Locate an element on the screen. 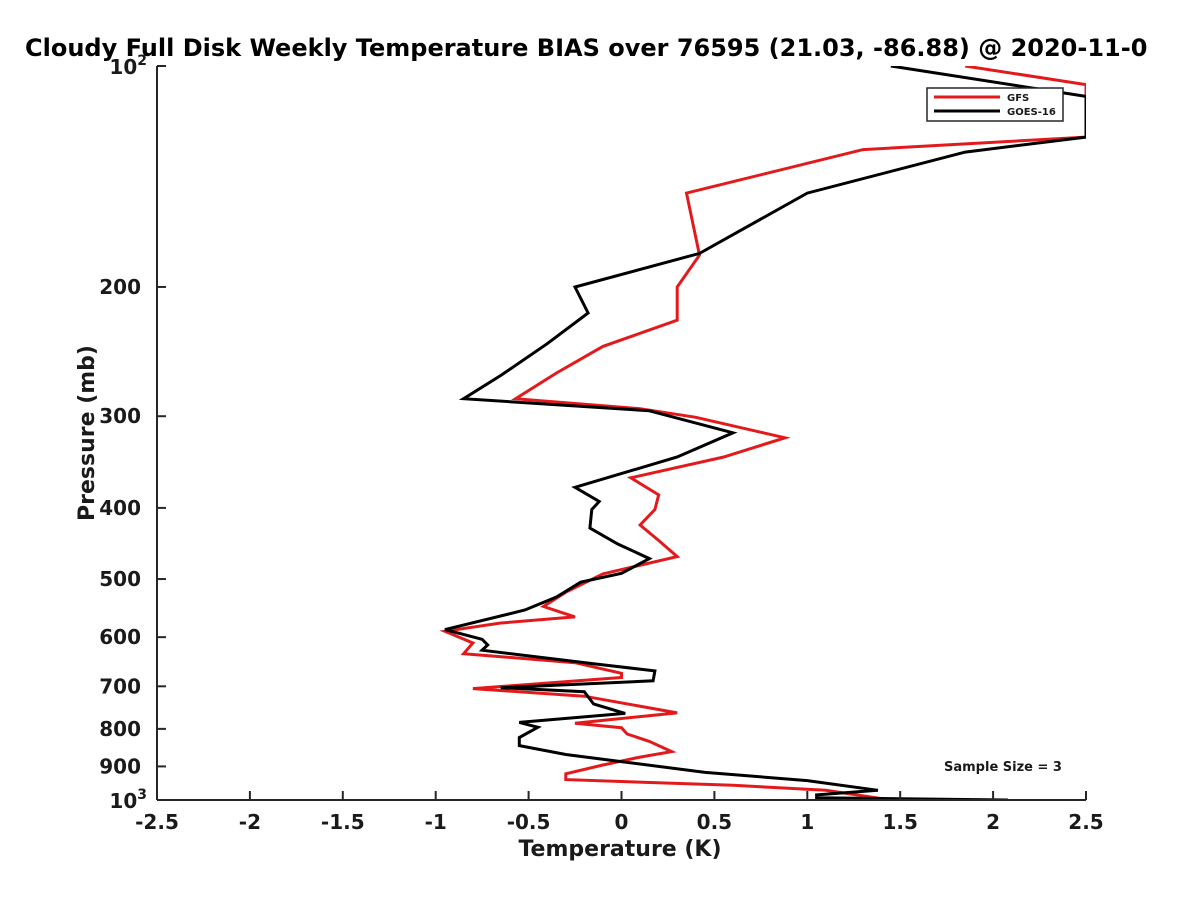 The height and width of the screenshot is (900, 1200). x-axis: -2.5 -2 -1.5 -1 -0.5 0 0.5 1 1.5 2 2.5 is located at coordinates (619, 812).